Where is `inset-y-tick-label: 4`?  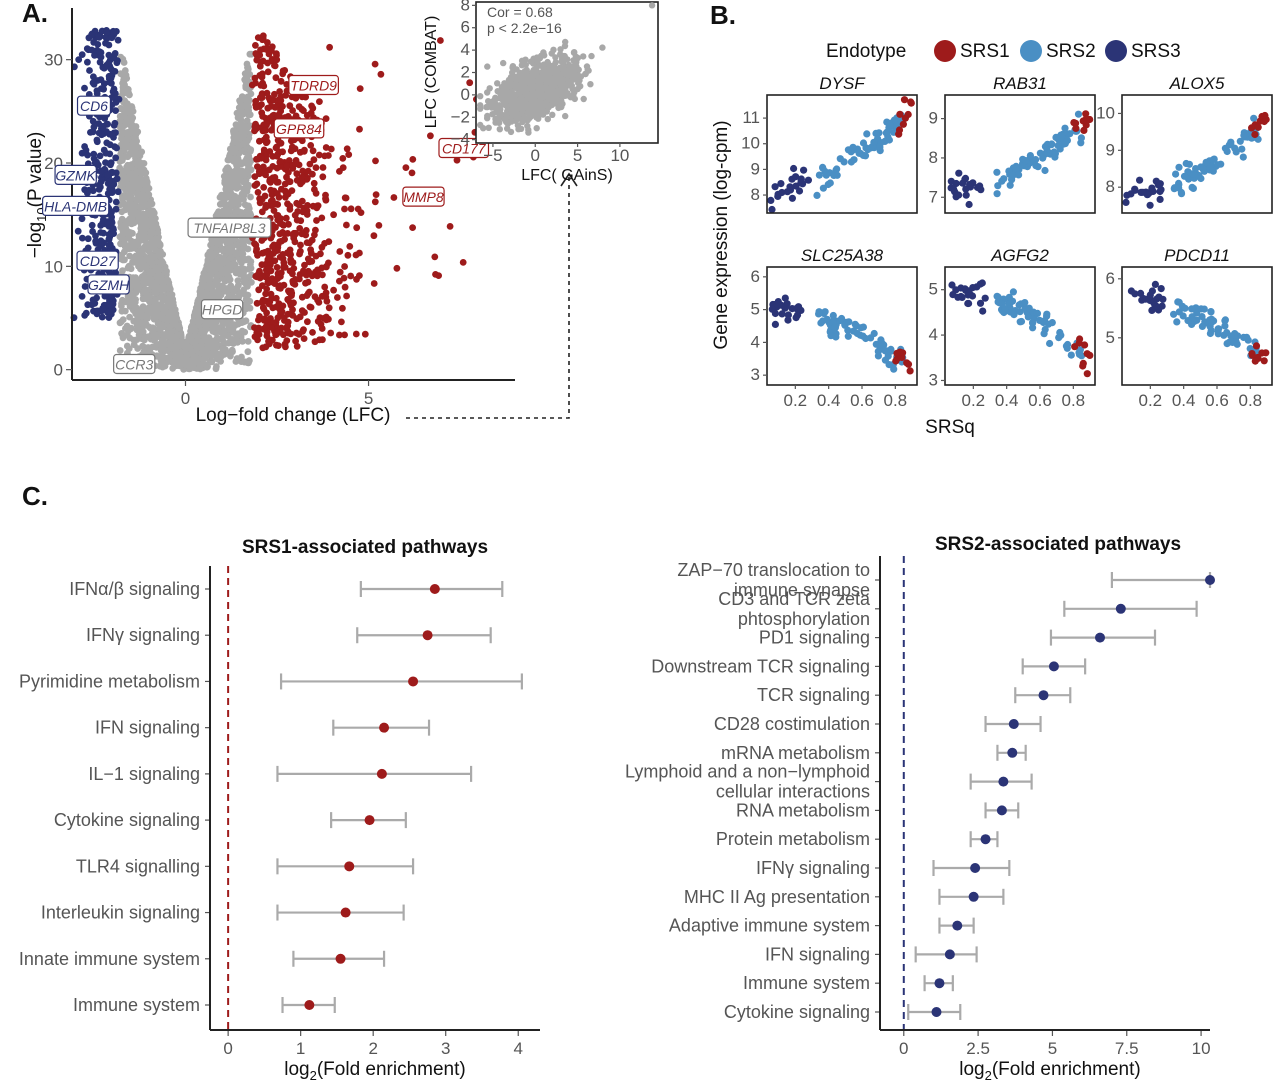 inset-y-tick-label: 4 is located at coordinates (465, 49).